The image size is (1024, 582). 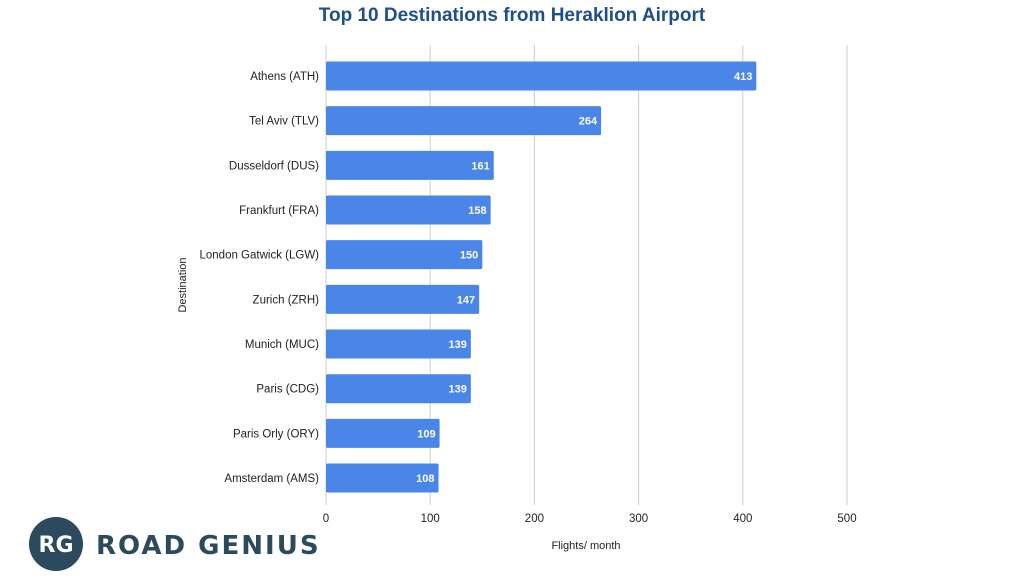 What do you see at coordinates (480, 166) in the screenshot?
I see `data-label: 161` at bounding box center [480, 166].